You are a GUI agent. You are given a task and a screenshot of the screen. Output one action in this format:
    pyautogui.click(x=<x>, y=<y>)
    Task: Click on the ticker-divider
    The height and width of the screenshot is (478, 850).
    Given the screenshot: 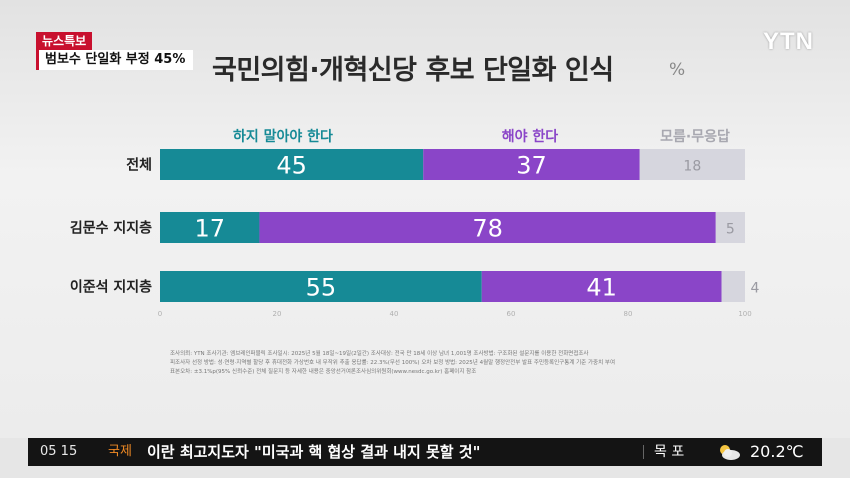 What is the action you would take?
    pyautogui.click(x=643, y=452)
    